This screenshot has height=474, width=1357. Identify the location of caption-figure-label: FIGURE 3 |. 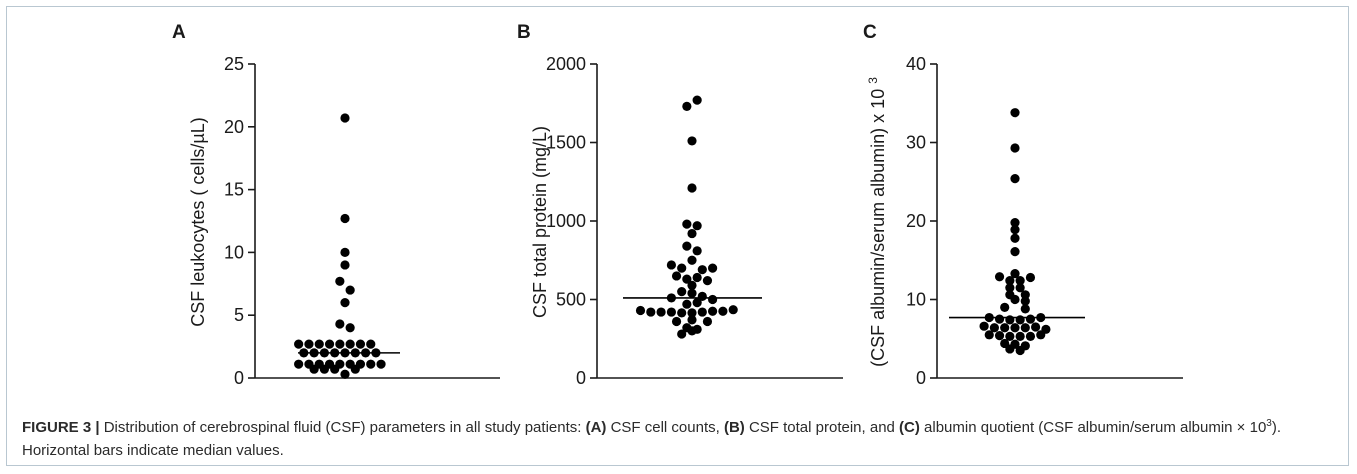
(61, 427).